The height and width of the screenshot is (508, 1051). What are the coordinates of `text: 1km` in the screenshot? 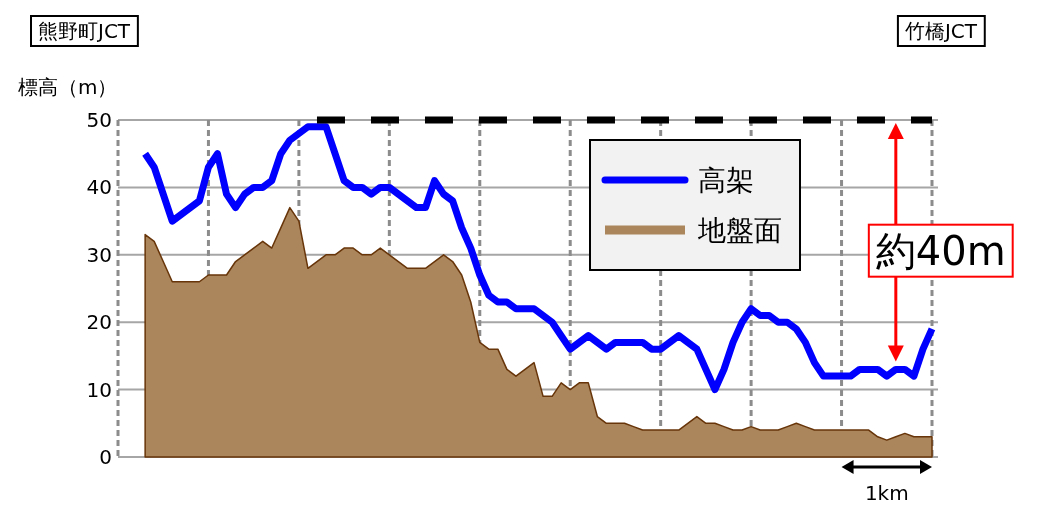 It's located at (886, 493).